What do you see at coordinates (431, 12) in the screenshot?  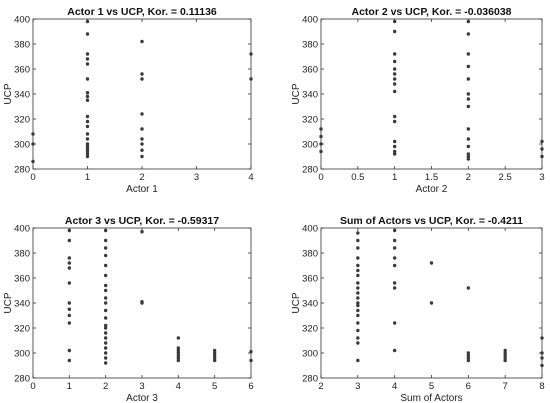 I see `chart-title: Actor 2 vs UCP, Kor. = -0.036038` at bounding box center [431, 12].